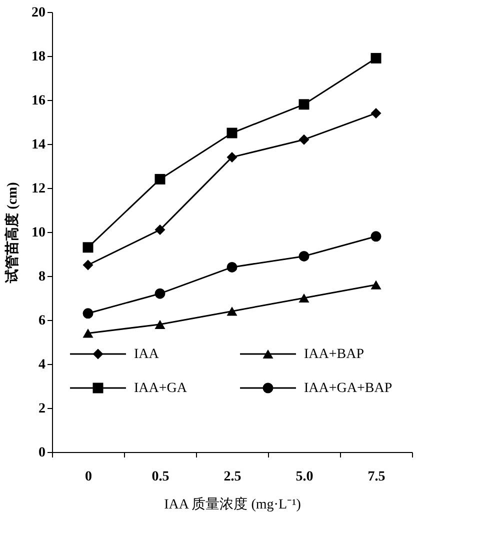 Image resolution: width=501 pixels, height=543 pixels. I want to click on x-axis-title: IAA 质量浓度 (mg·L⁻¹), so click(233, 504).